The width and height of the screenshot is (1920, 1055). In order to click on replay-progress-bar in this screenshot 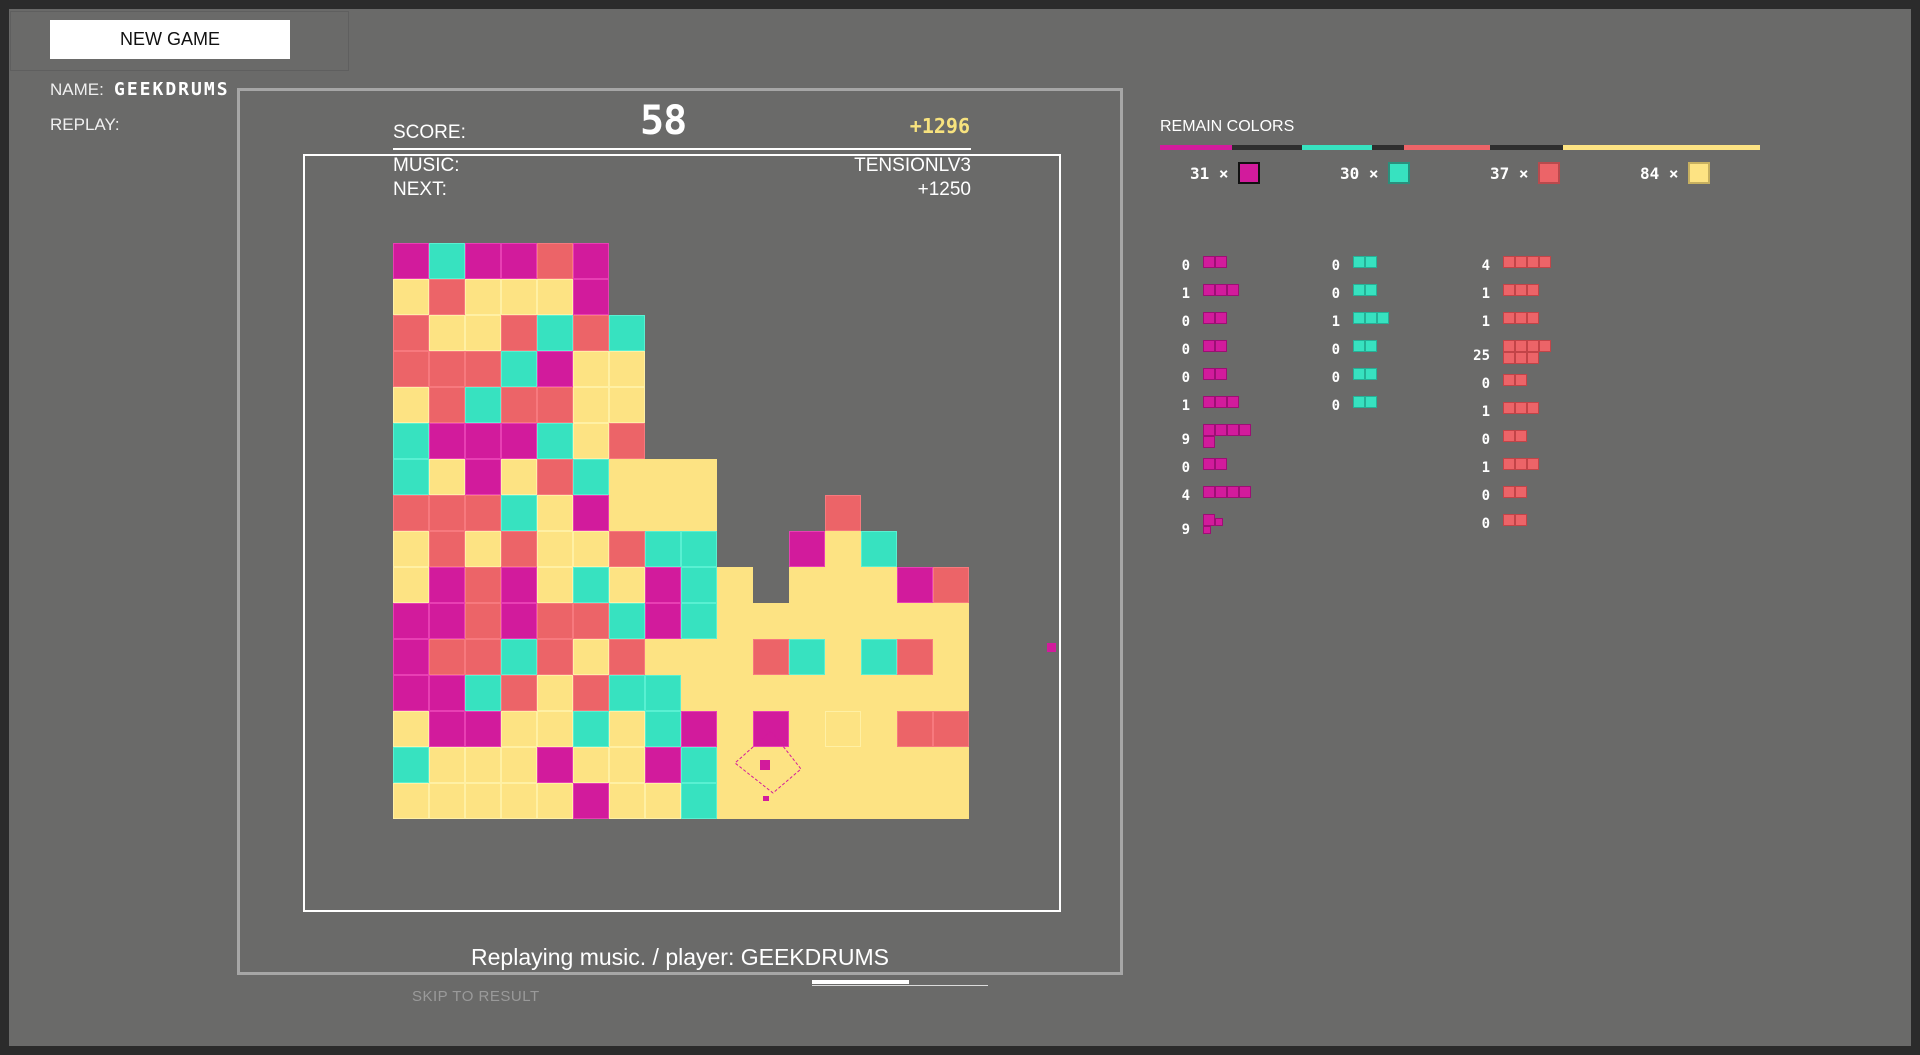, I will do `click(860, 982)`.